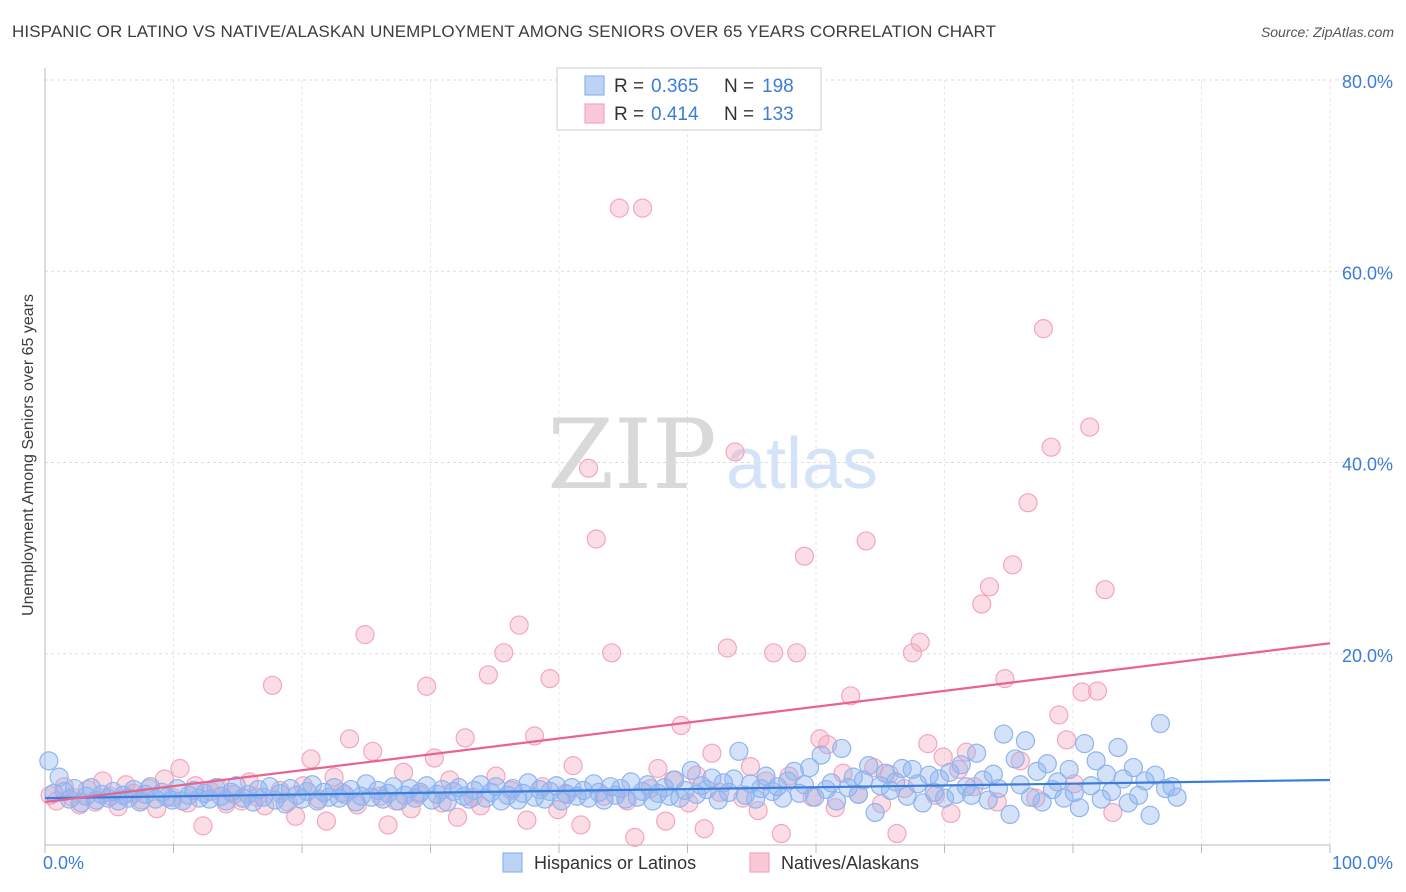  I want to click on legend: Hispanics or Latinos Natives/Alaskans, so click(710, 862).